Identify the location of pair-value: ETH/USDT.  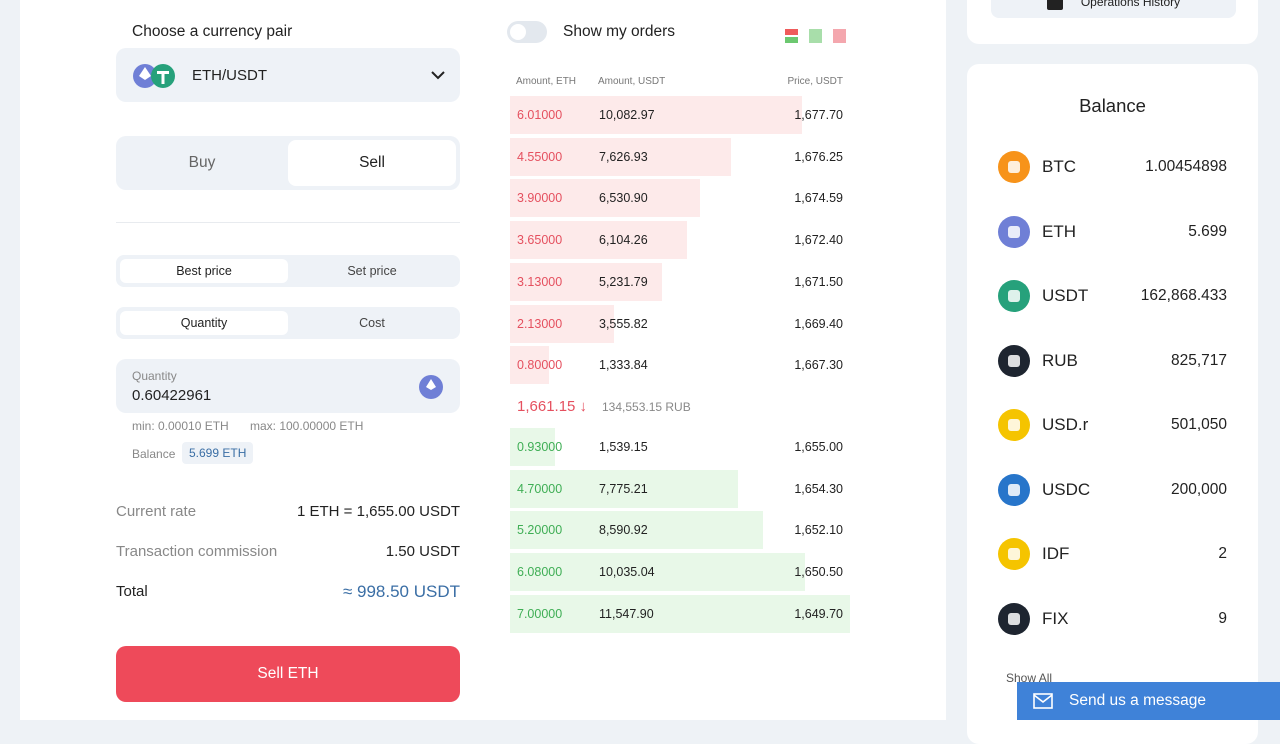
(229, 75).